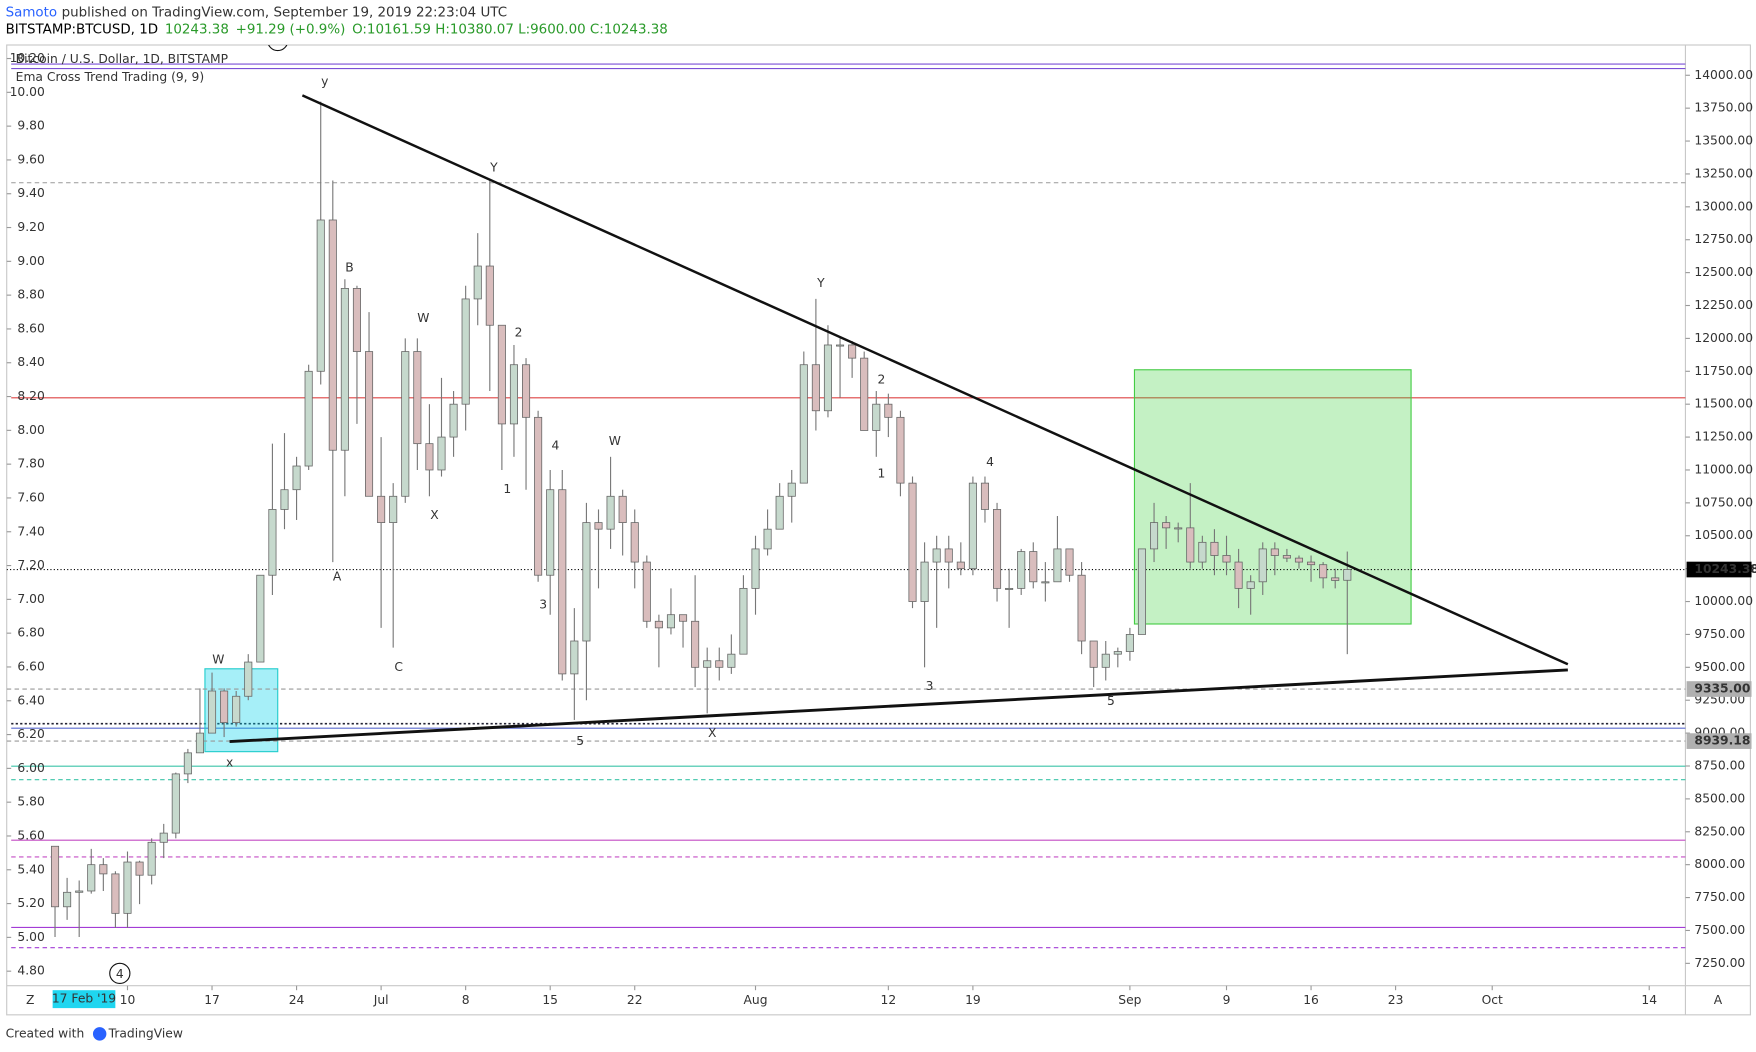  What do you see at coordinates (32, 13) in the screenshot?
I see `author: Samoto` at bounding box center [32, 13].